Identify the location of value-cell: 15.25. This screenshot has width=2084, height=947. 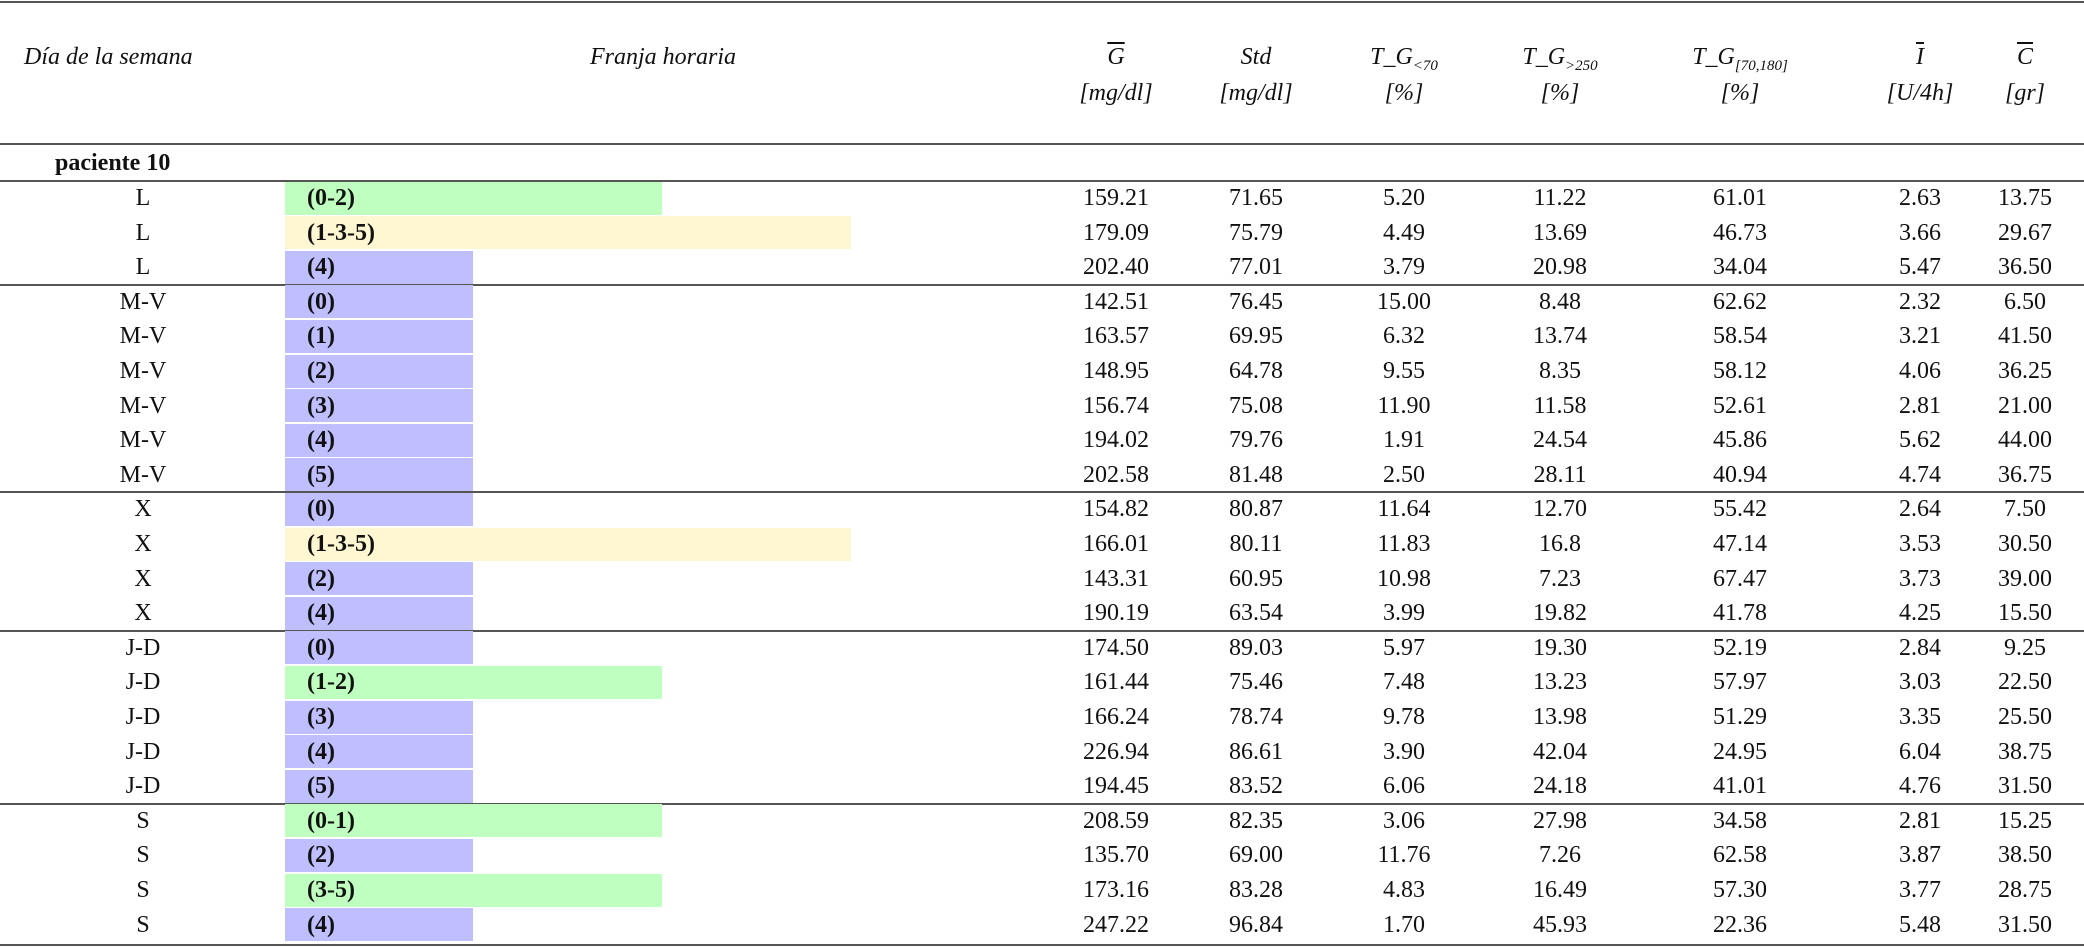
(2025, 820).